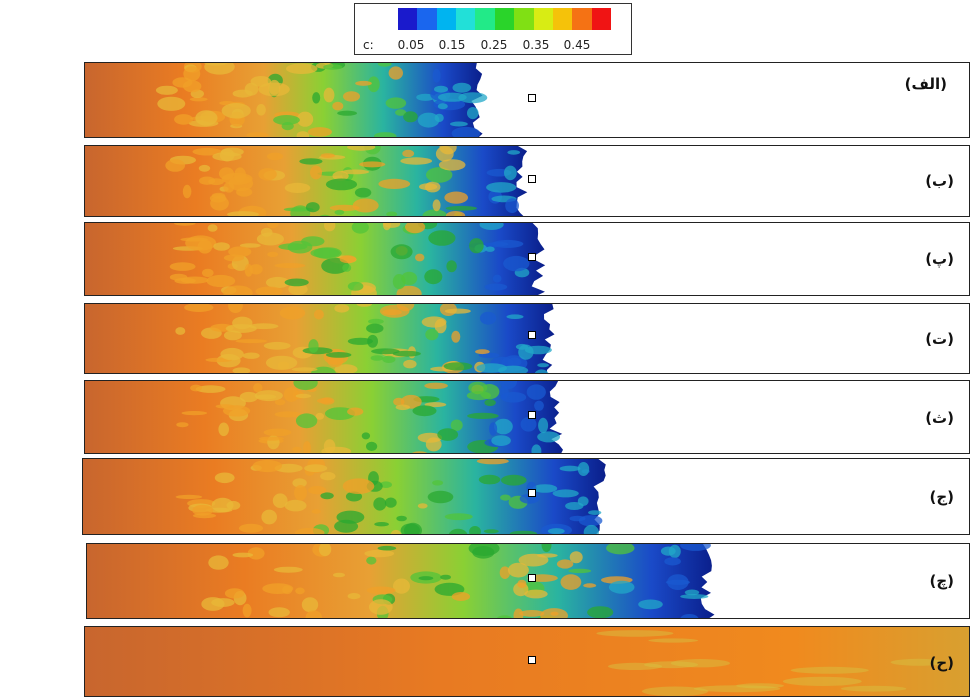 The image size is (972, 697). What do you see at coordinates (401, 581) in the screenshot?
I see `concentration-field` at bounding box center [401, 581].